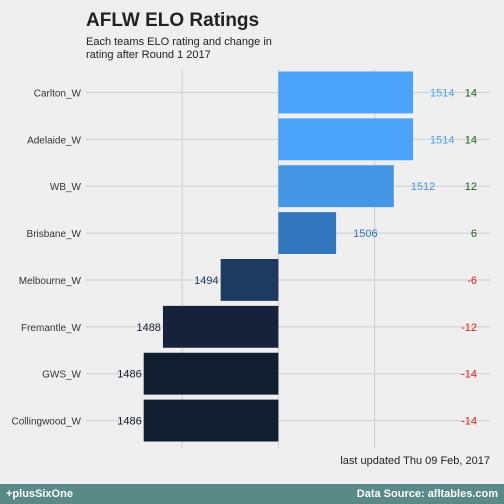 This screenshot has height=504, width=504. Describe the element at coordinates (54, 140) in the screenshot. I see `category-label: Adelaide_W` at that location.